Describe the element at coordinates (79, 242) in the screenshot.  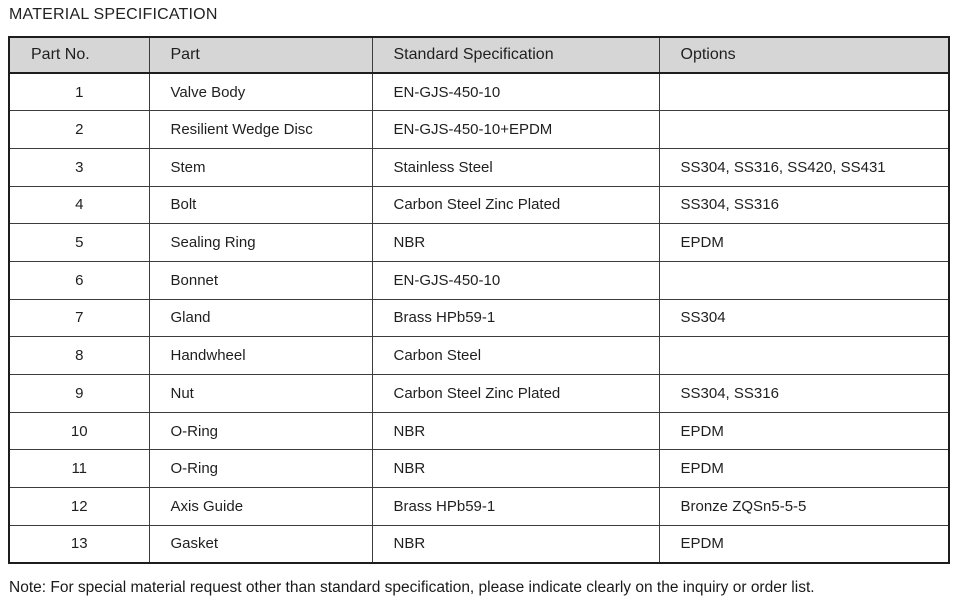
I see `cell-part-no: 5` at that location.